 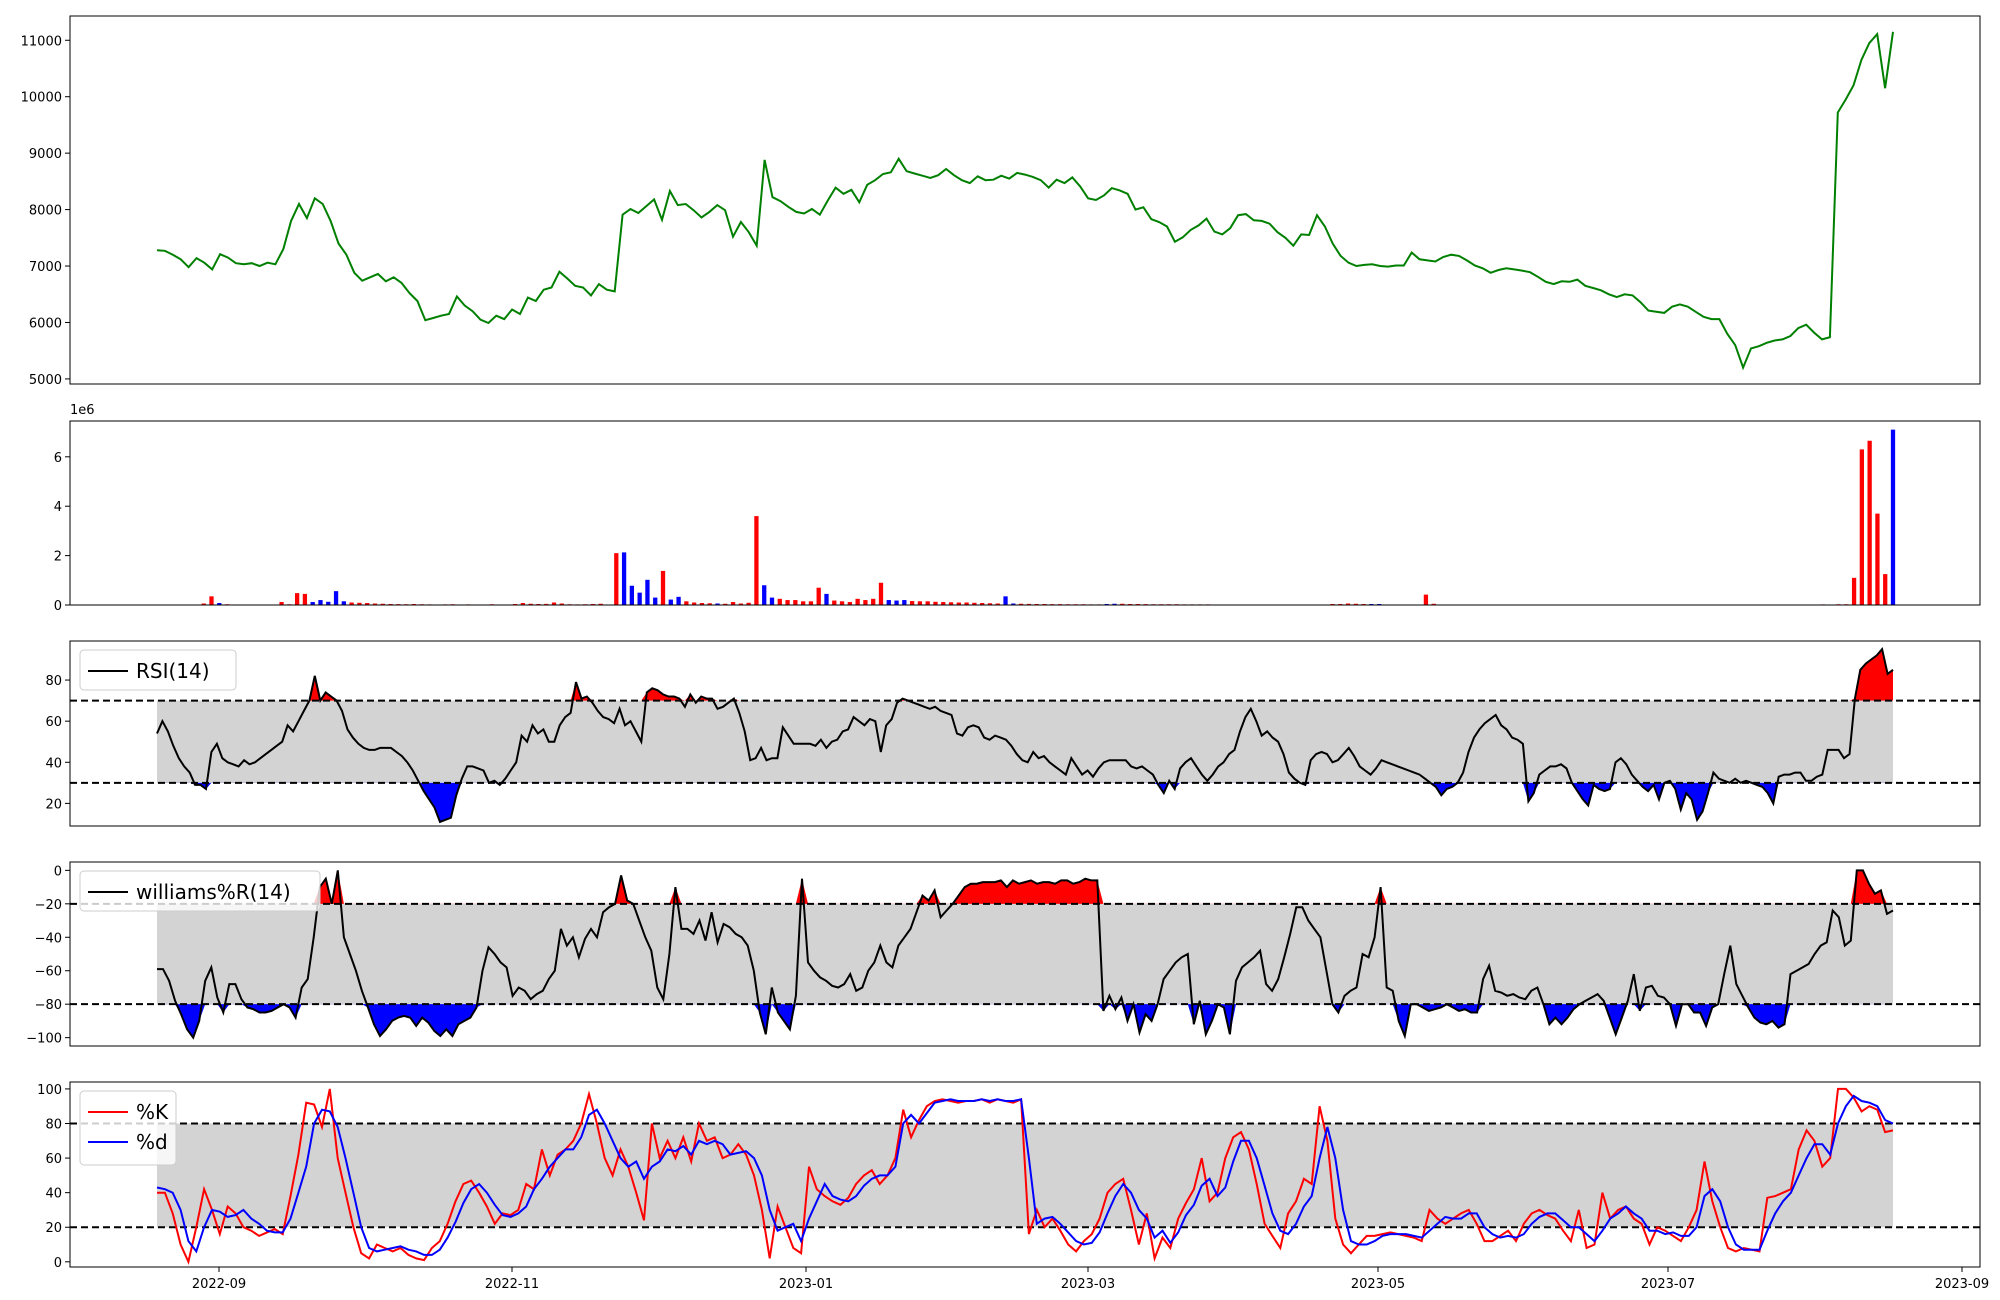 I want to click on rsi-legend-box, so click(x=158, y=670).